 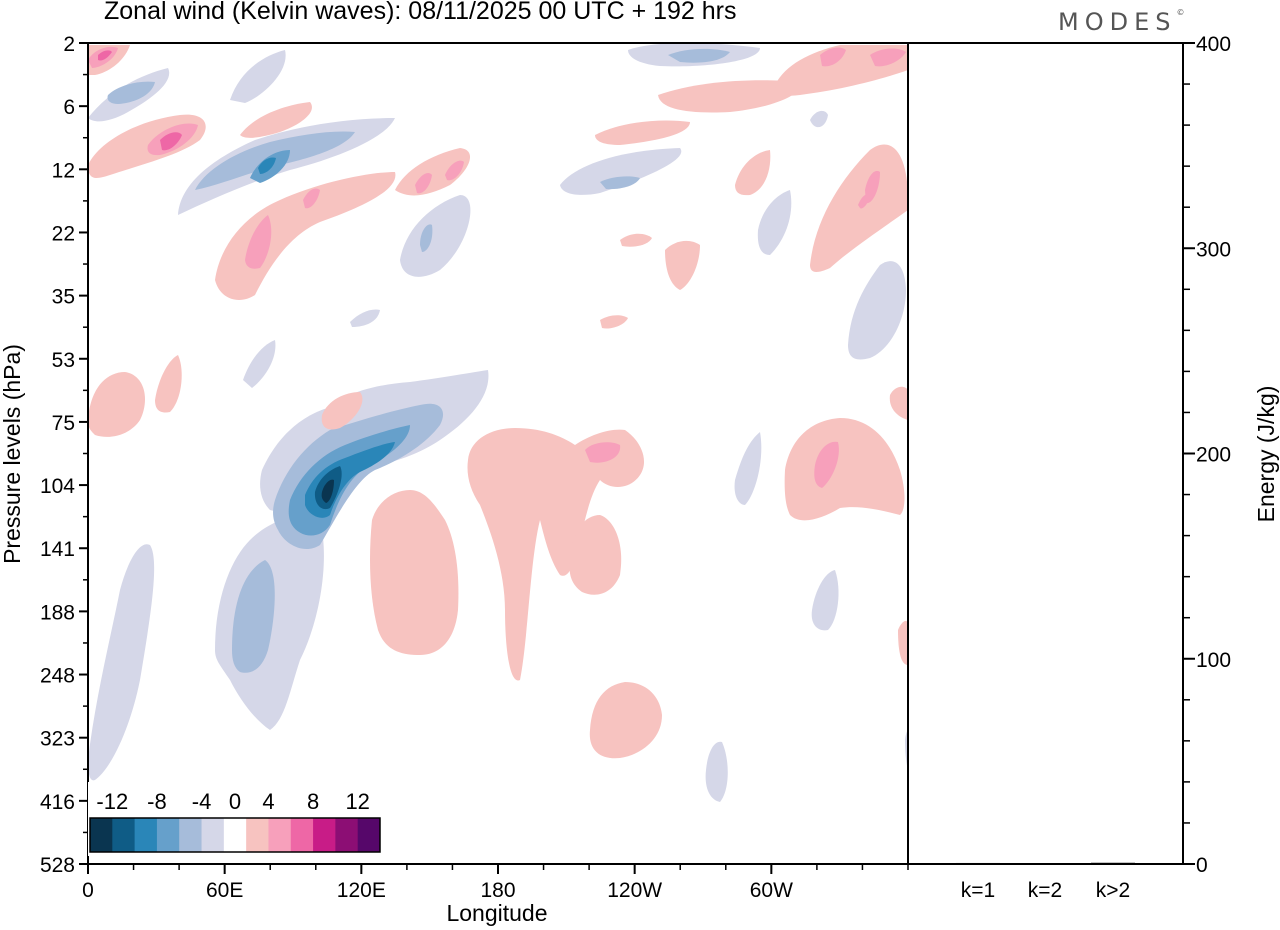 I want to click on x-tick-label: 120W, so click(x=634, y=890).